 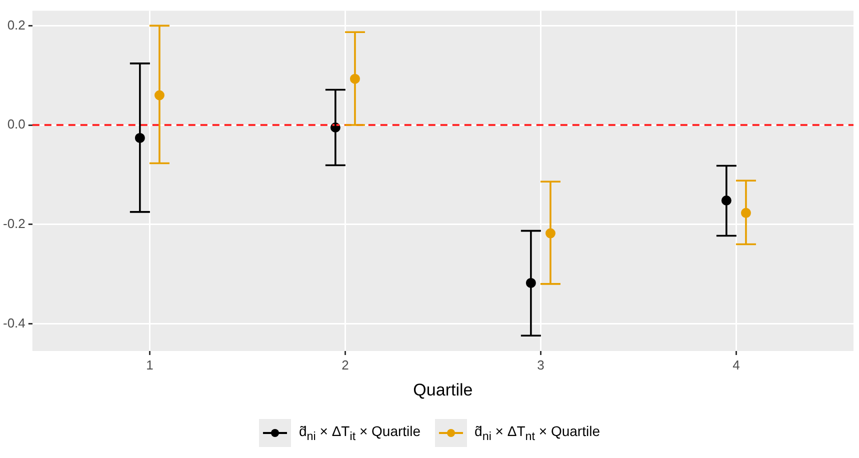 I want to click on x-axis-title: Quartile, so click(x=443, y=390).